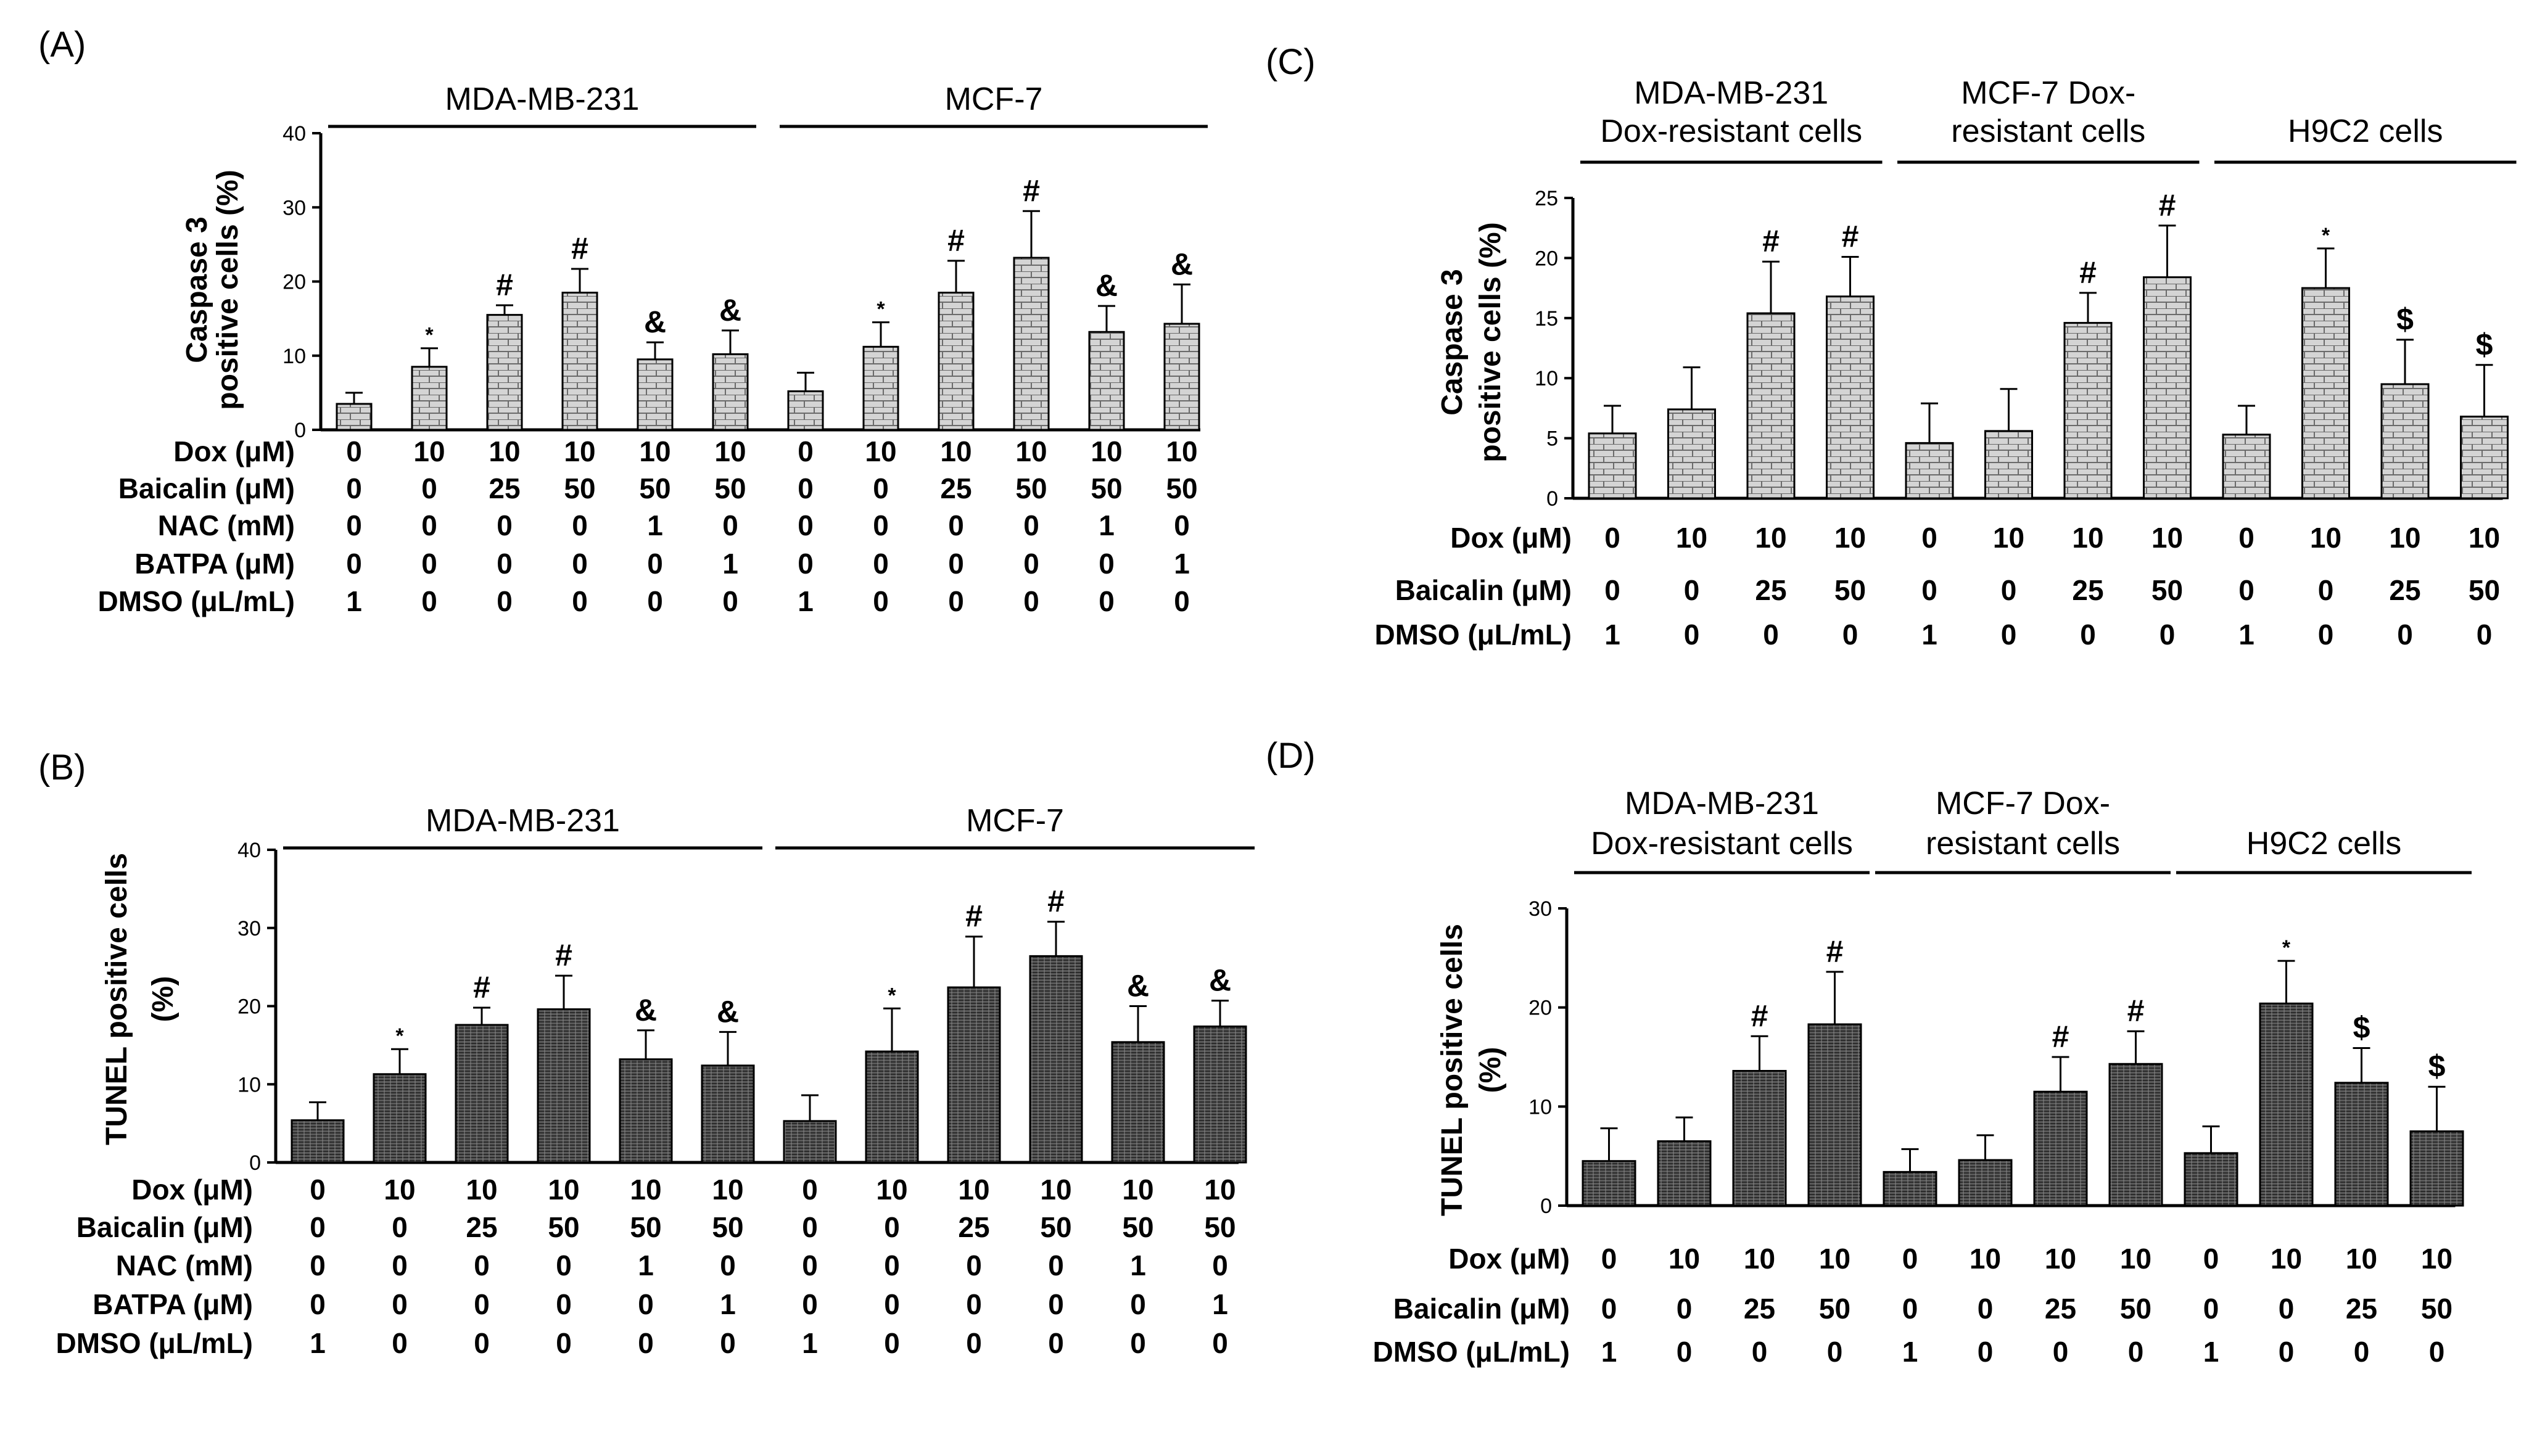 The height and width of the screenshot is (1456, 2537). Describe the element at coordinates (1546, 319) in the screenshot. I see `y-tick-label: 15` at that location.